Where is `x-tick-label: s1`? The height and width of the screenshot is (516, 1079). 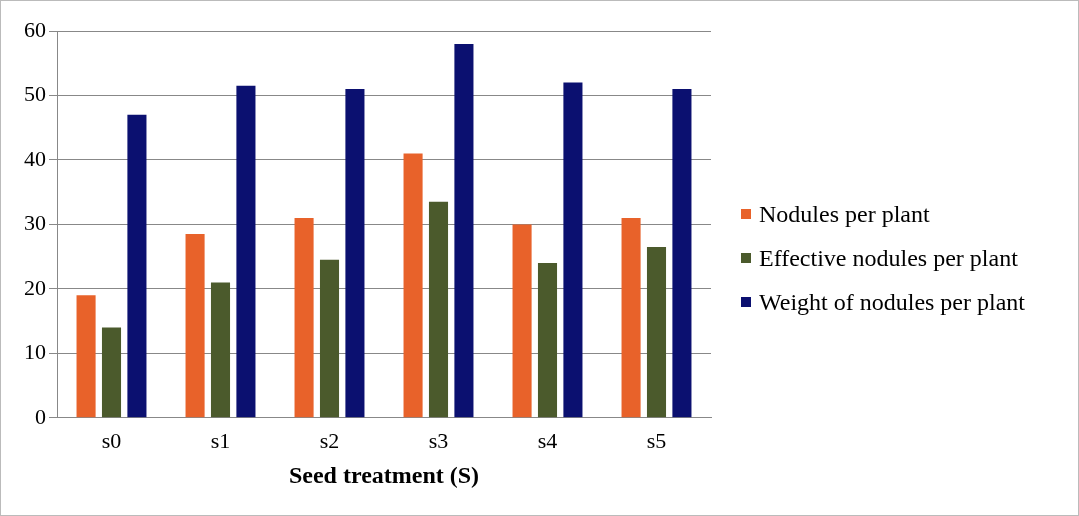 x-tick-label: s1 is located at coordinates (220, 440).